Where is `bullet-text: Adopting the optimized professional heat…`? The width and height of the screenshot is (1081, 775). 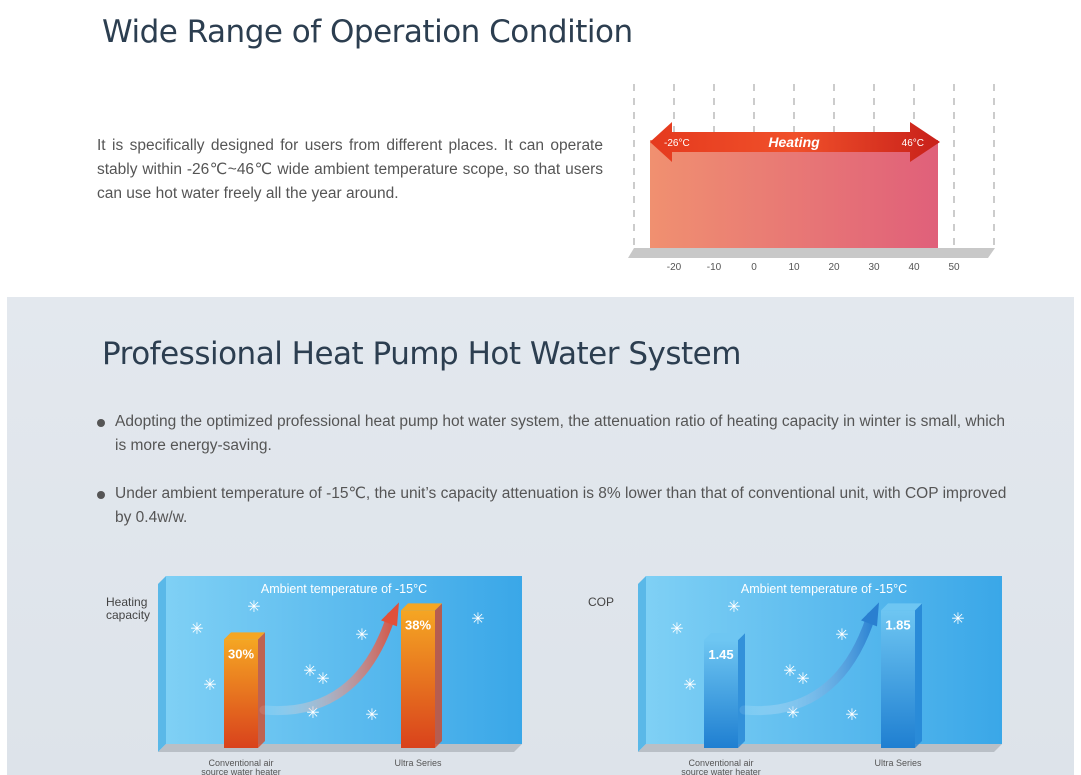
bullet-text: Adopting the optimized professional heat… is located at coordinates (560, 433).